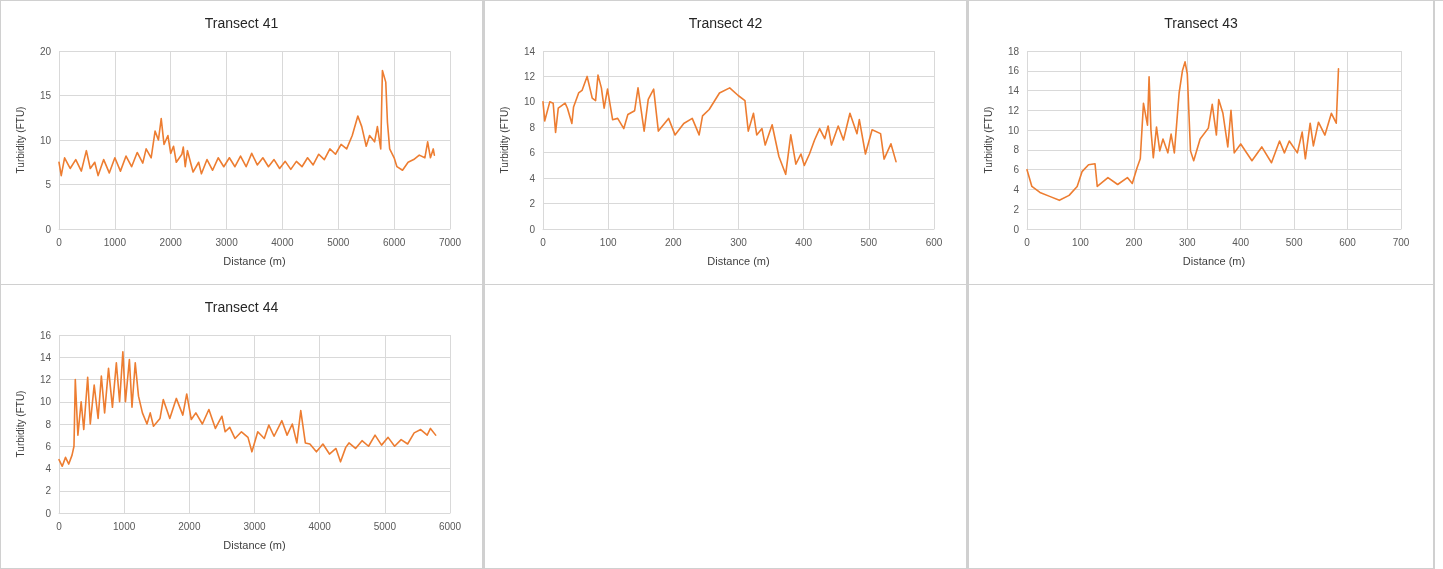  Describe the element at coordinates (241, 23) in the screenshot. I see `chart-title: Transect 41` at that location.